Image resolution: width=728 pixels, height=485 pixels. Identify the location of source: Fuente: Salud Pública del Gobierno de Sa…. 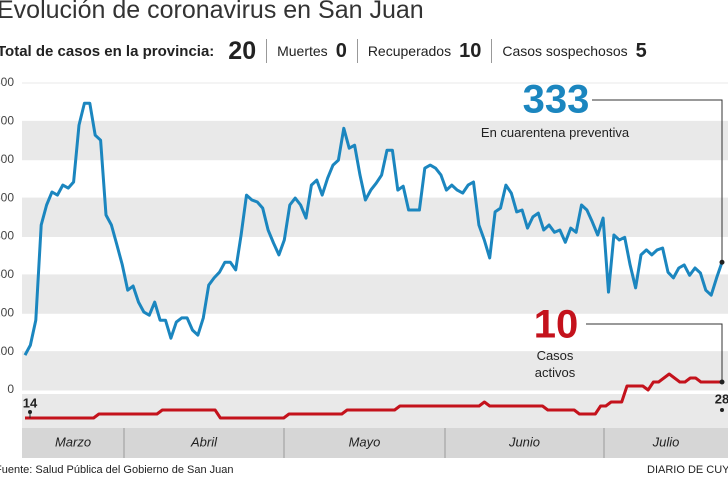
(117, 470).